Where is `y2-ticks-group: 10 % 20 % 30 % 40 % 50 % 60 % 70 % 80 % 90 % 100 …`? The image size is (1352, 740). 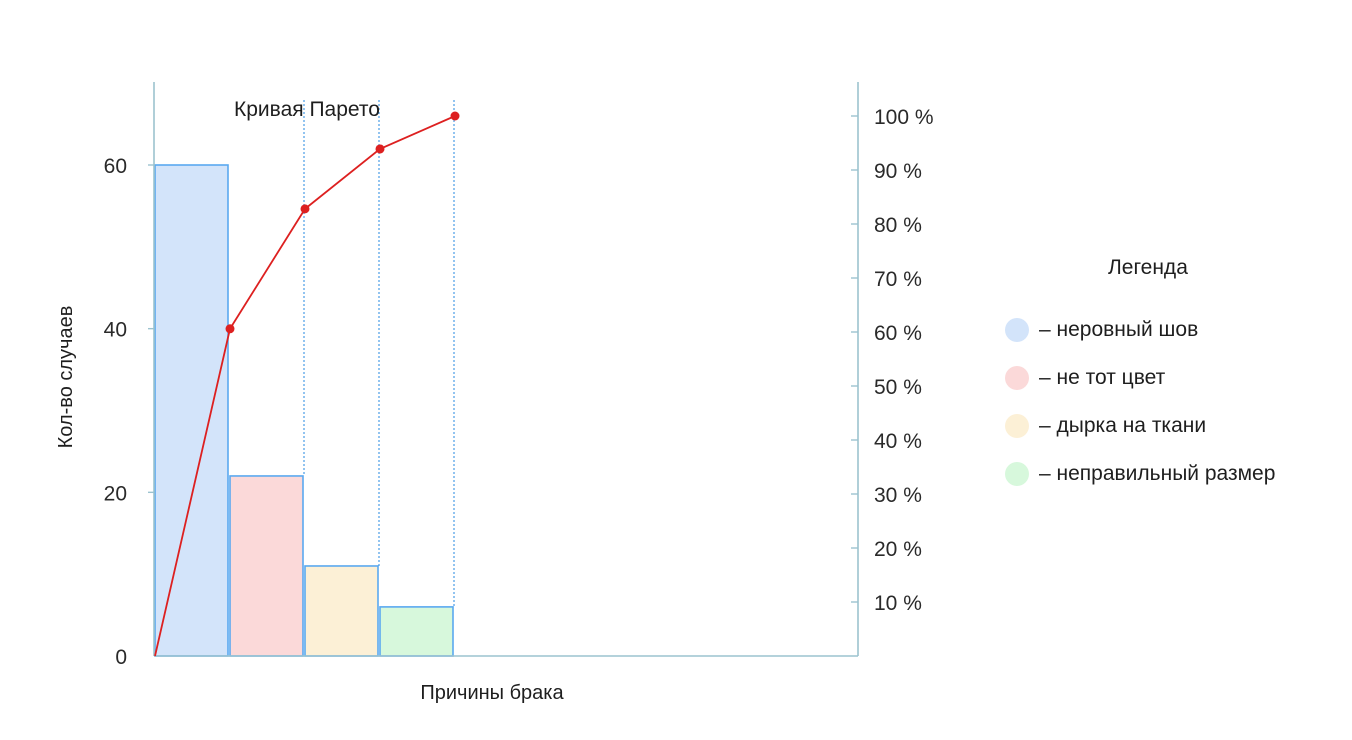
y2-ticks-group: 10 % 20 % 30 % 40 % 50 % 60 % 70 % 80 % 90 % 100 … is located at coordinates (892, 360).